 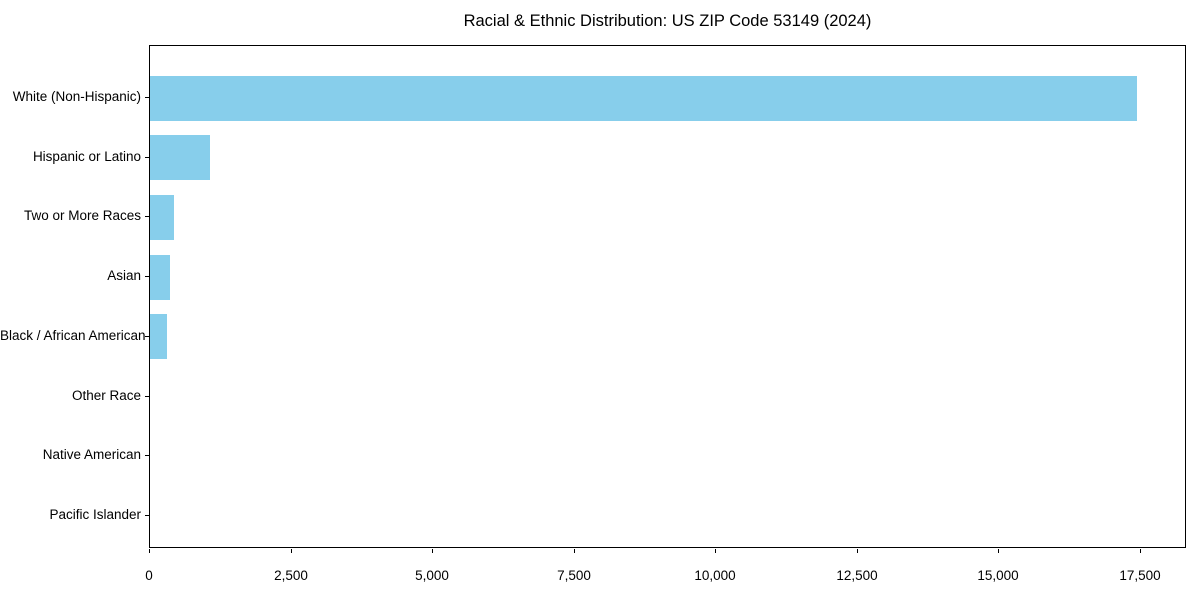 What do you see at coordinates (857, 575) in the screenshot?
I see `x-tick-label-12500: 12,500` at bounding box center [857, 575].